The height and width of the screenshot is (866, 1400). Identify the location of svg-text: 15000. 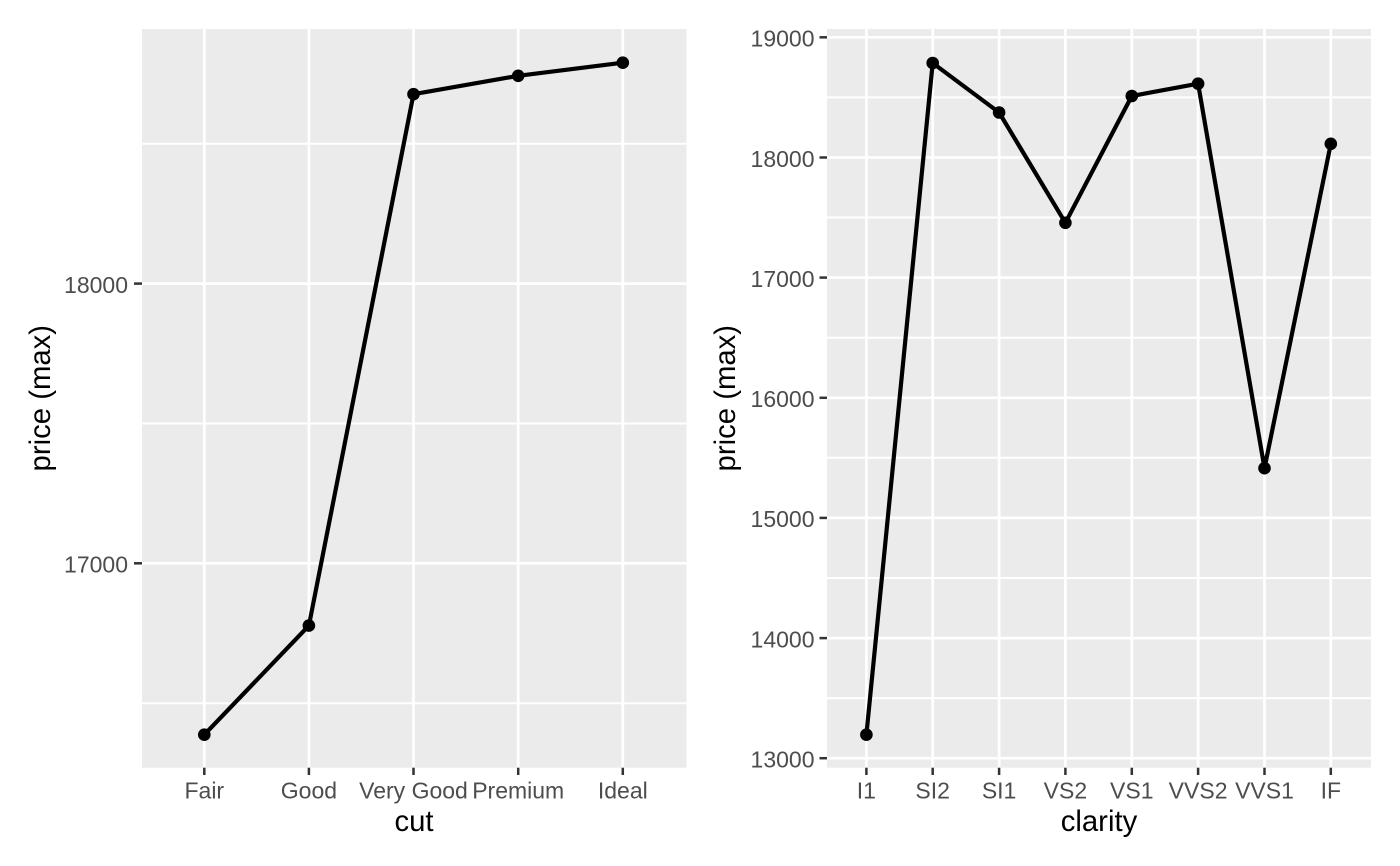
(783, 519).